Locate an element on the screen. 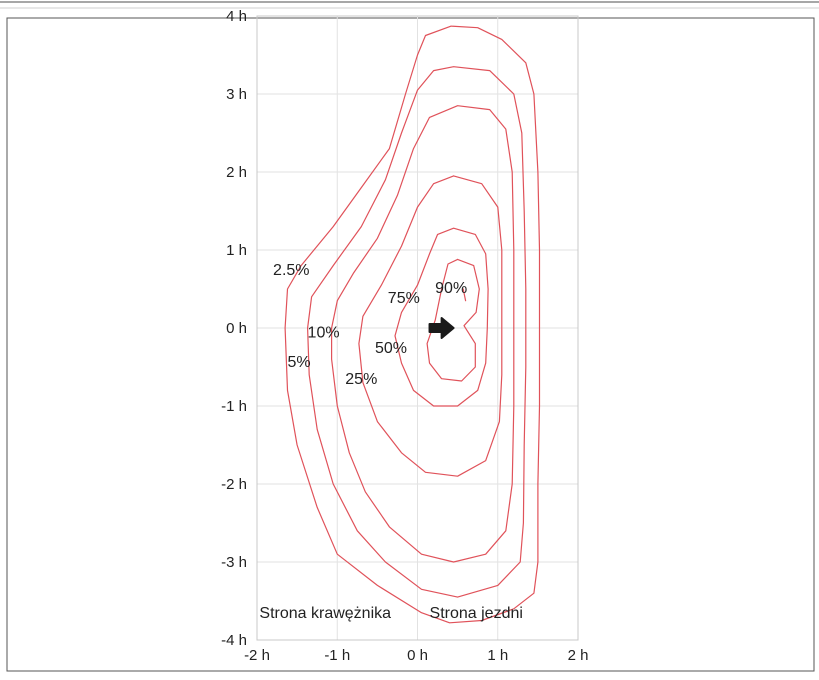 This screenshot has width=819, height=680. contour-label-4: 50% is located at coordinates (391, 348).